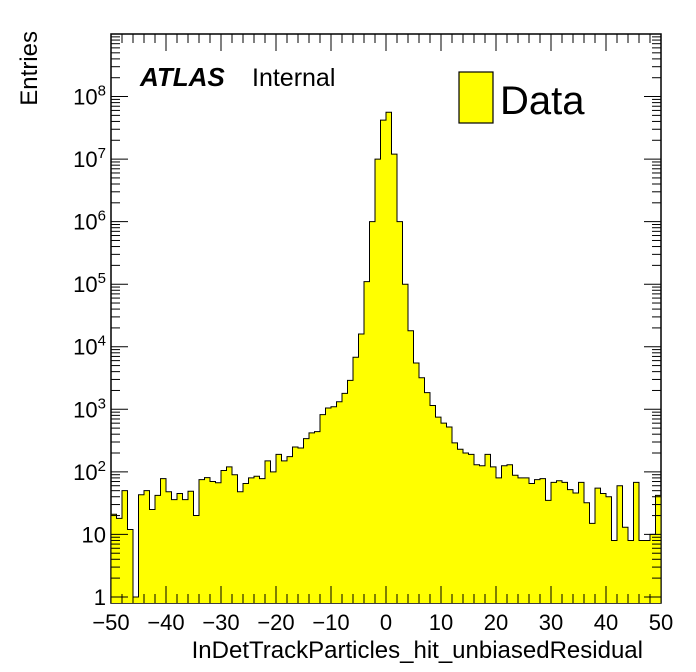 This screenshot has height=672, width=696. What do you see at coordinates (100, 597) in the screenshot?
I see `y-tick-label: 1` at bounding box center [100, 597].